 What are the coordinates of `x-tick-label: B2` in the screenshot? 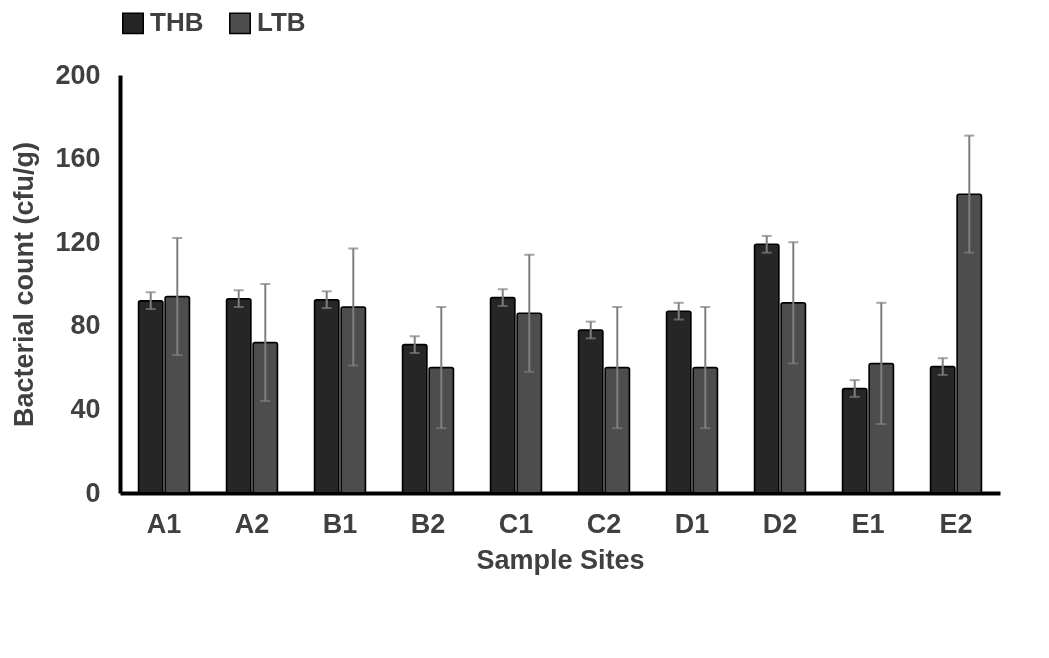 It's located at (428, 523).